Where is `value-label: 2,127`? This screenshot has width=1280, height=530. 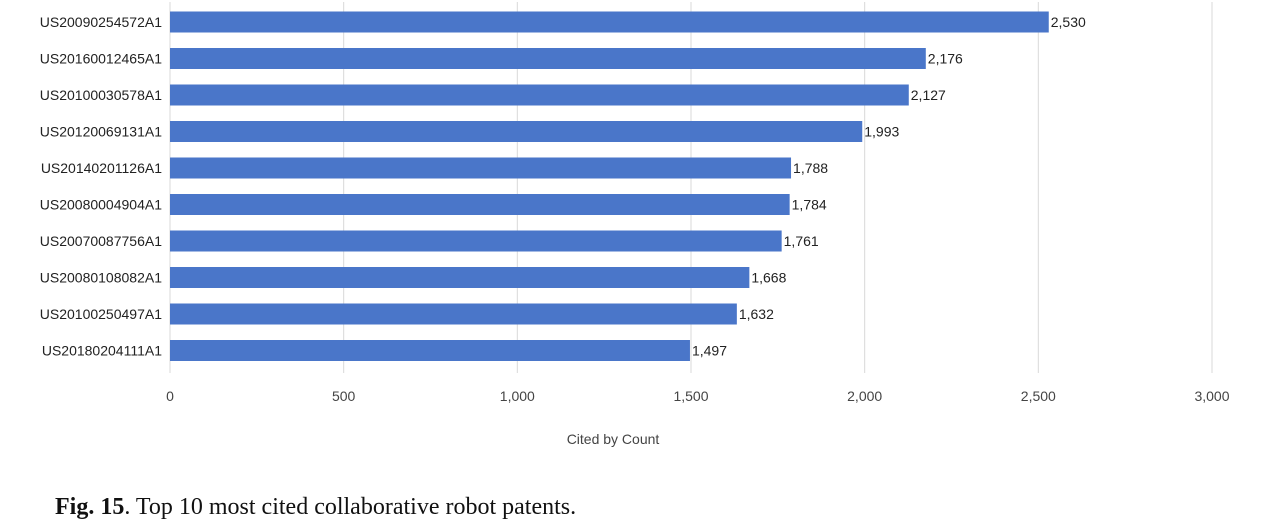 value-label: 2,127 is located at coordinates (928, 95).